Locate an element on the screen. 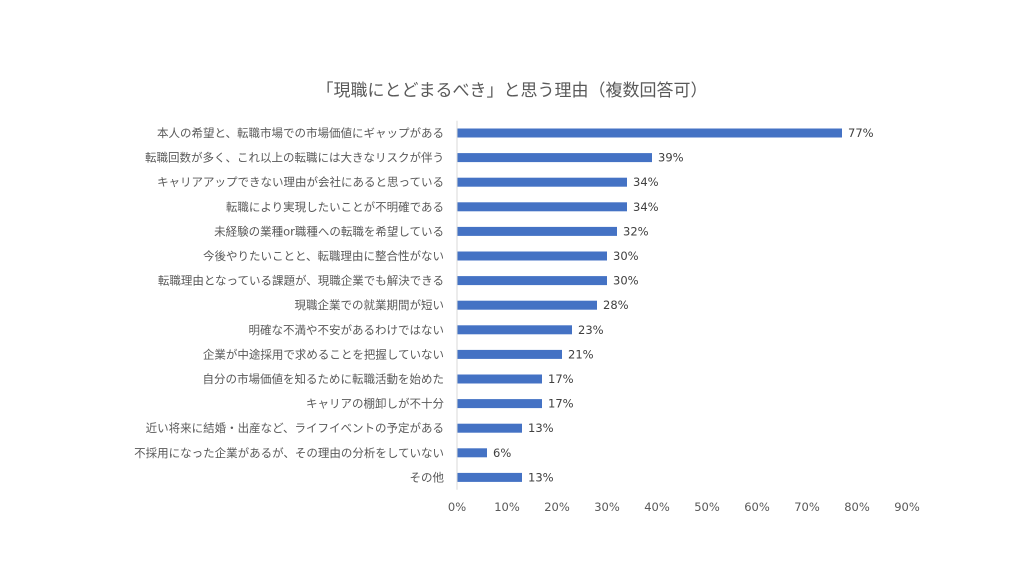  value-label: 21% is located at coordinates (581, 354).